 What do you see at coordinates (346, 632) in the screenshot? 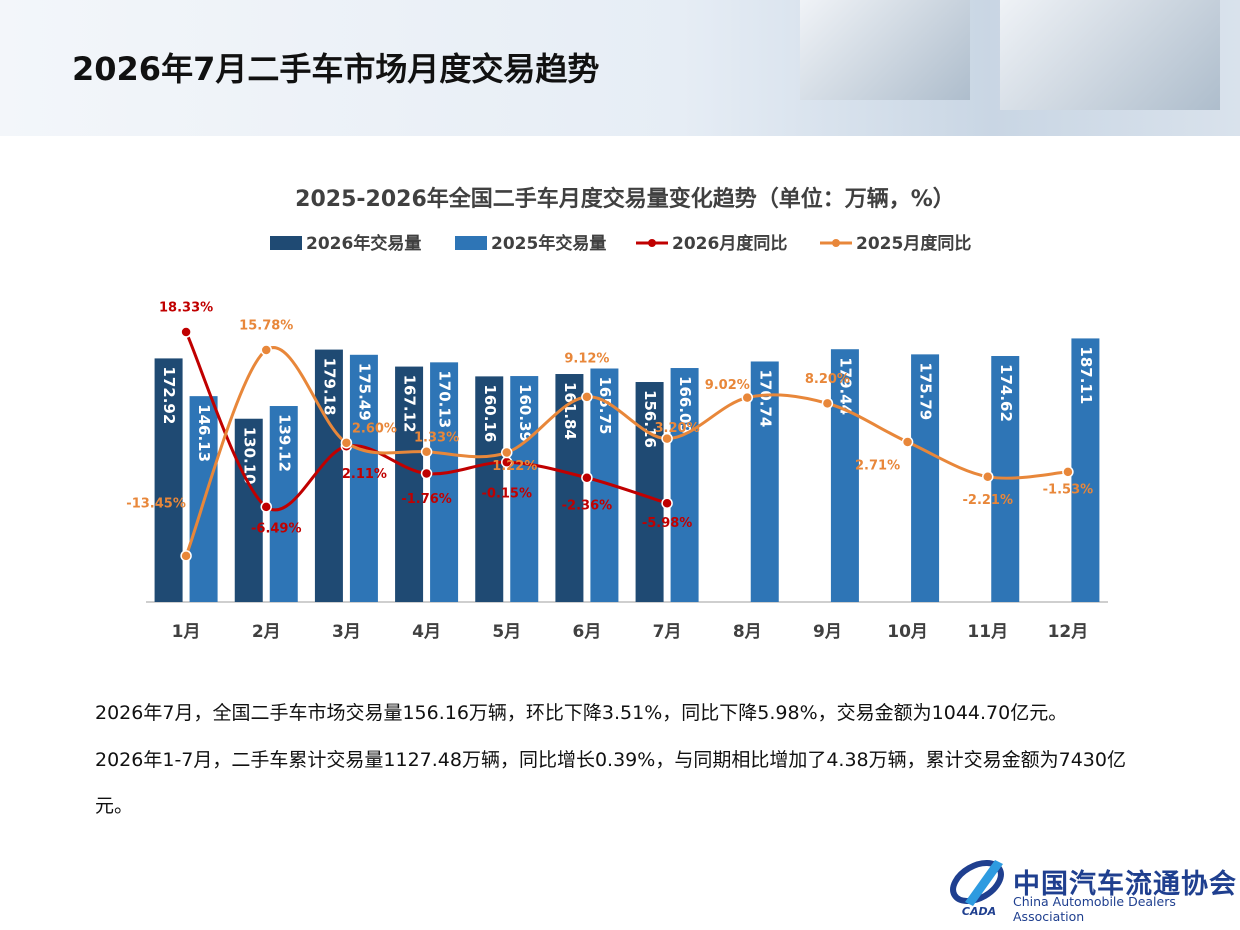
I see `x-tick-label: 3月` at bounding box center [346, 632].